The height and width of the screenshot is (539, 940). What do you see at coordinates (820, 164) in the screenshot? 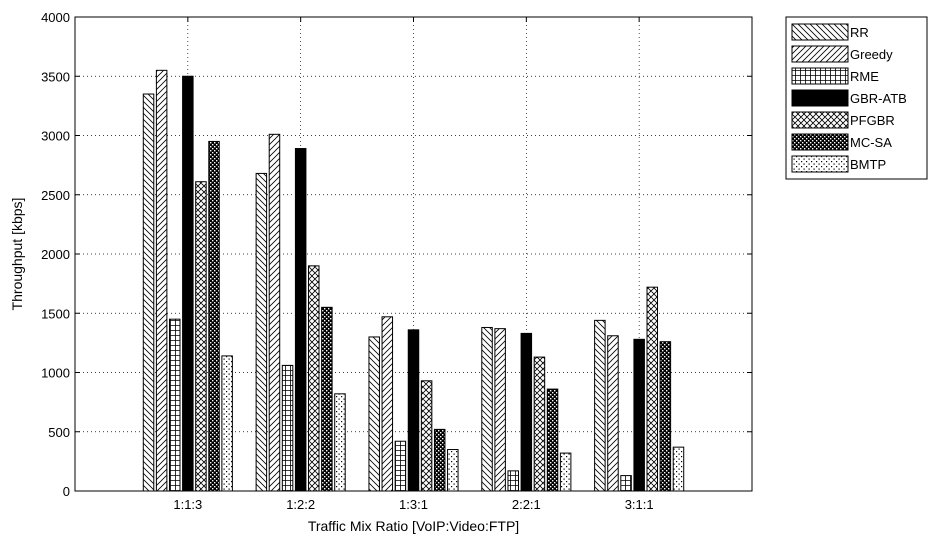
I see `legend-swatch-bmtp` at bounding box center [820, 164].